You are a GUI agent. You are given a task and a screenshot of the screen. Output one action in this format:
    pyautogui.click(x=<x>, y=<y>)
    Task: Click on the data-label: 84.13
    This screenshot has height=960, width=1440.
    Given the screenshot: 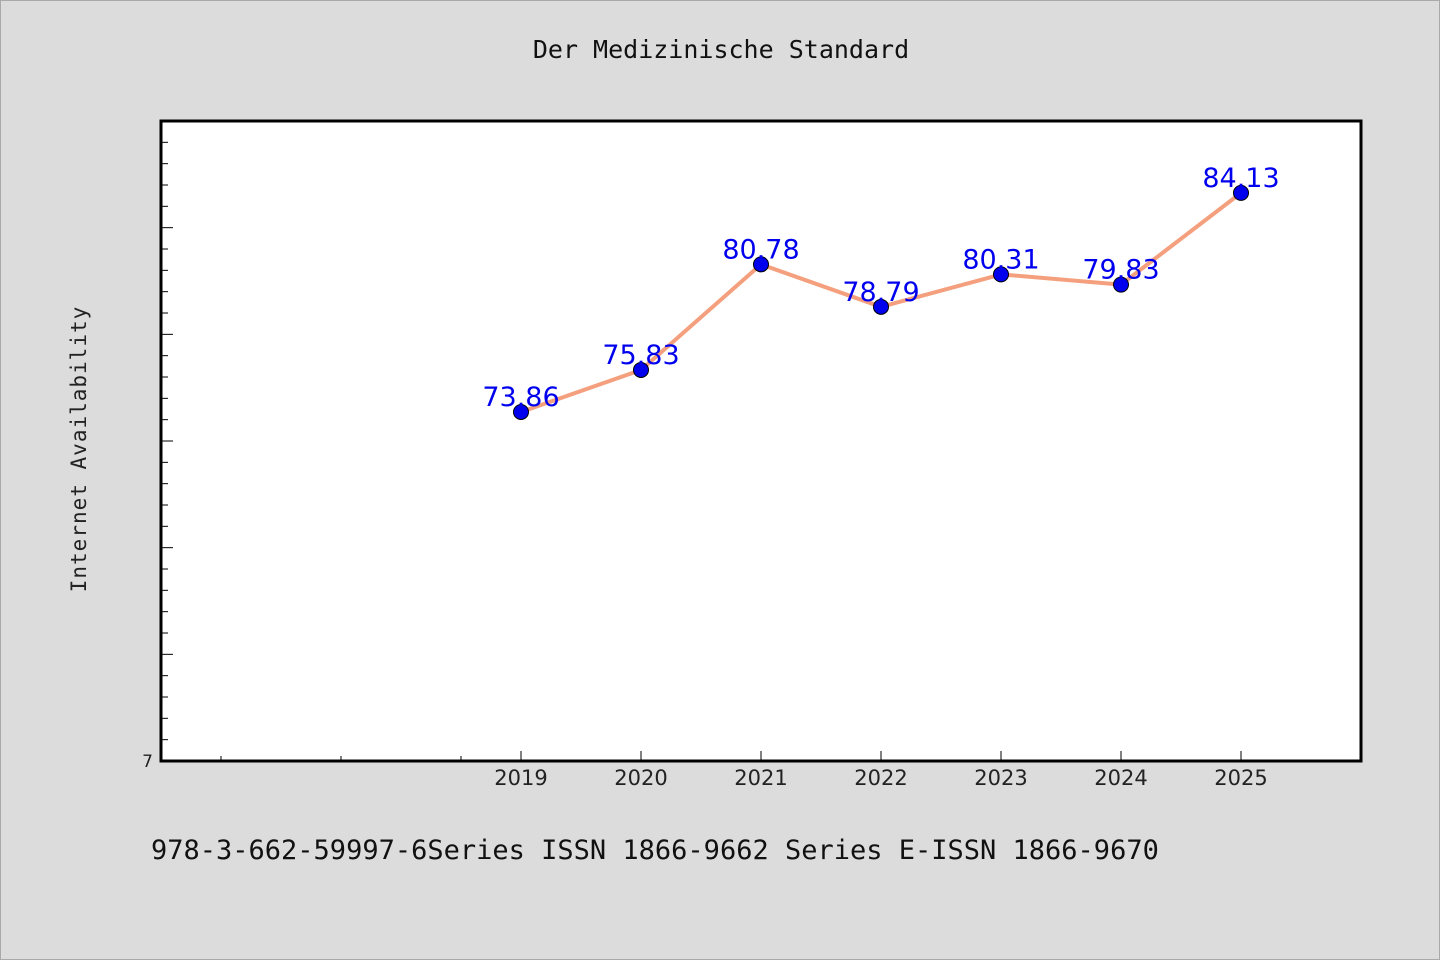 What is the action you would take?
    pyautogui.click(x=1240, y=178)
    